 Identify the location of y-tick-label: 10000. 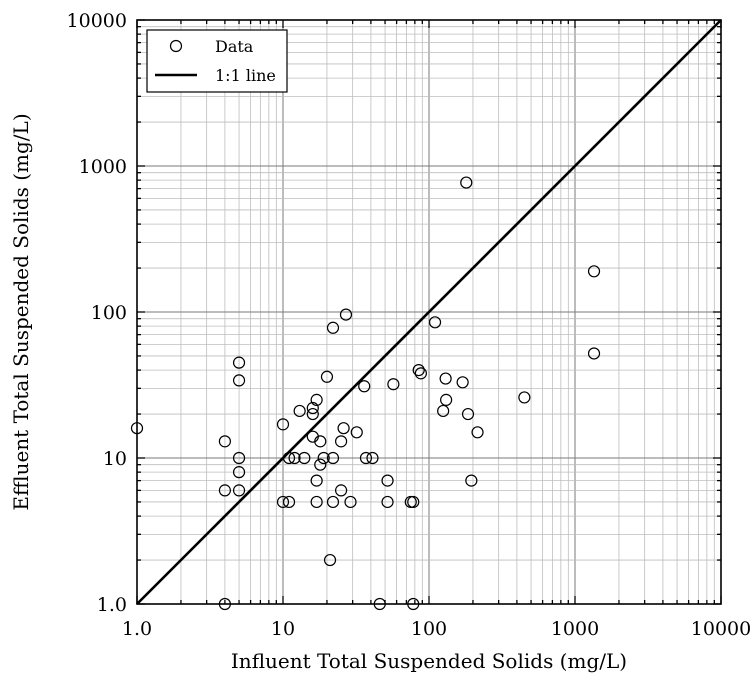
(97, 21).